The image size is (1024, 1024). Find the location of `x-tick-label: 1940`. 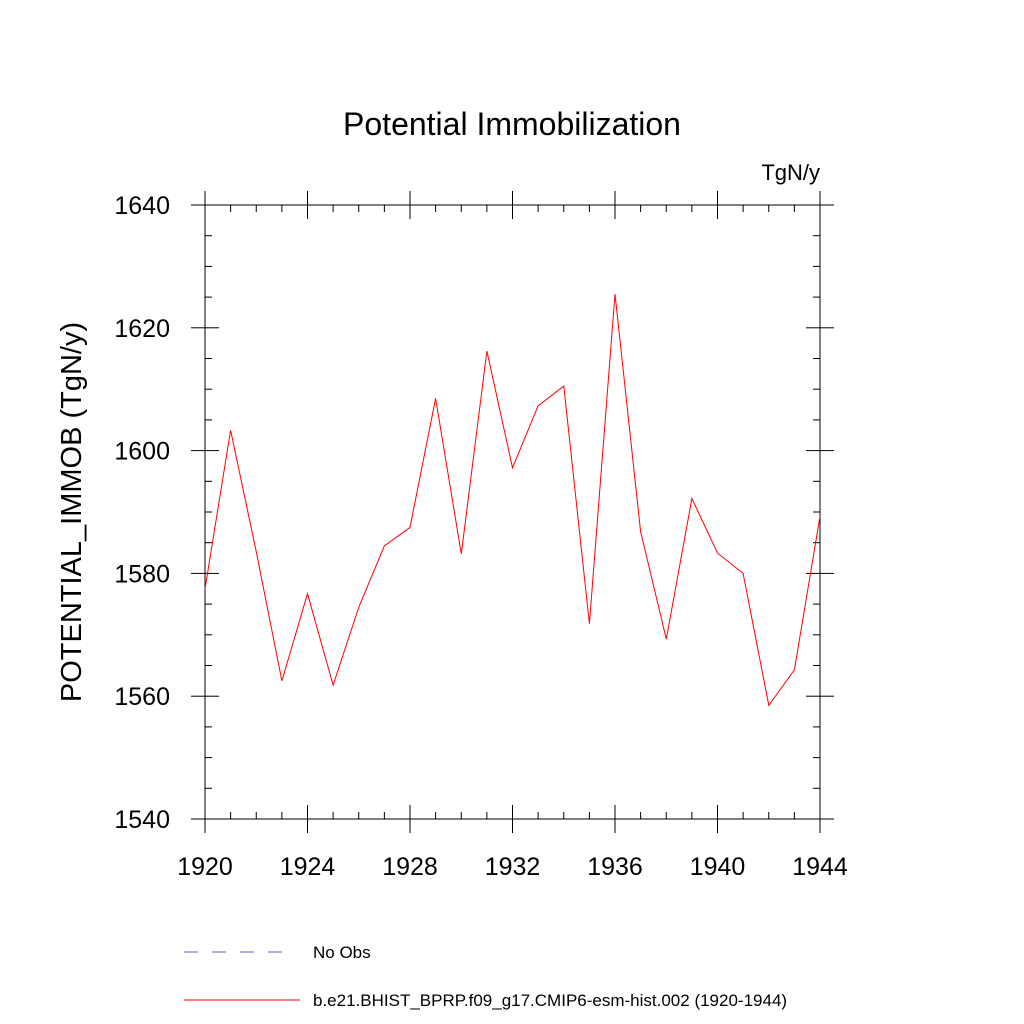

x-tick-label: 1940 is located at coordinates (718, 867).